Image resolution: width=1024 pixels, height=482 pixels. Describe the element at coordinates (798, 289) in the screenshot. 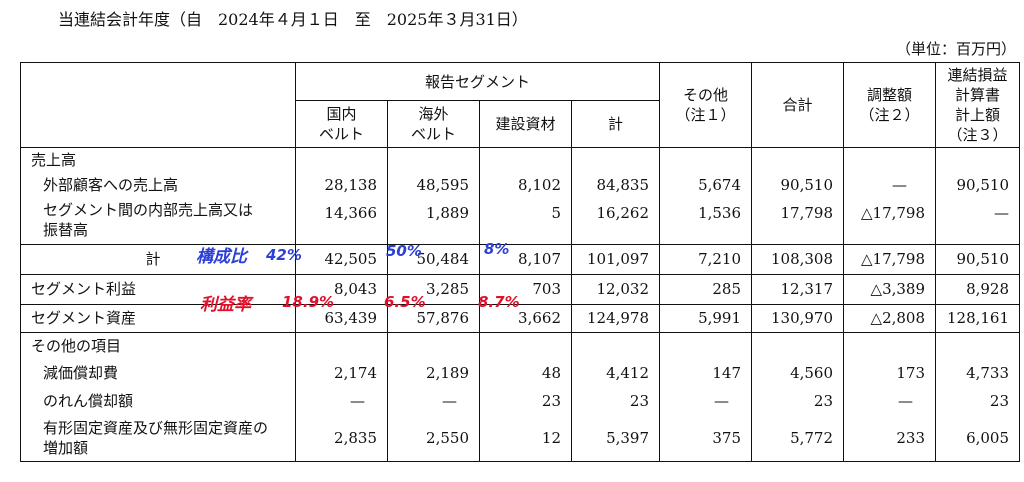

I see `cell: 12,317` at that location.